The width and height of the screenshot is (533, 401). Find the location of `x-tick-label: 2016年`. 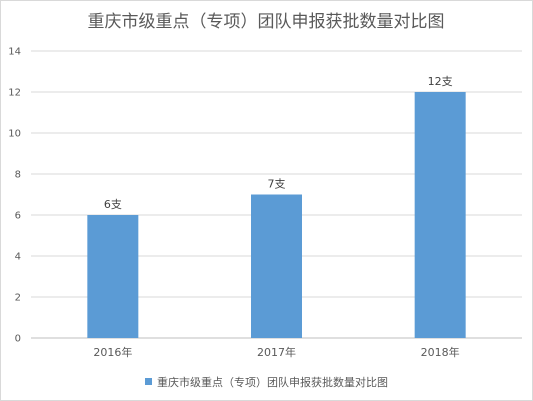

x-tick-label: 2016年 is located at coordinates (112, 352).